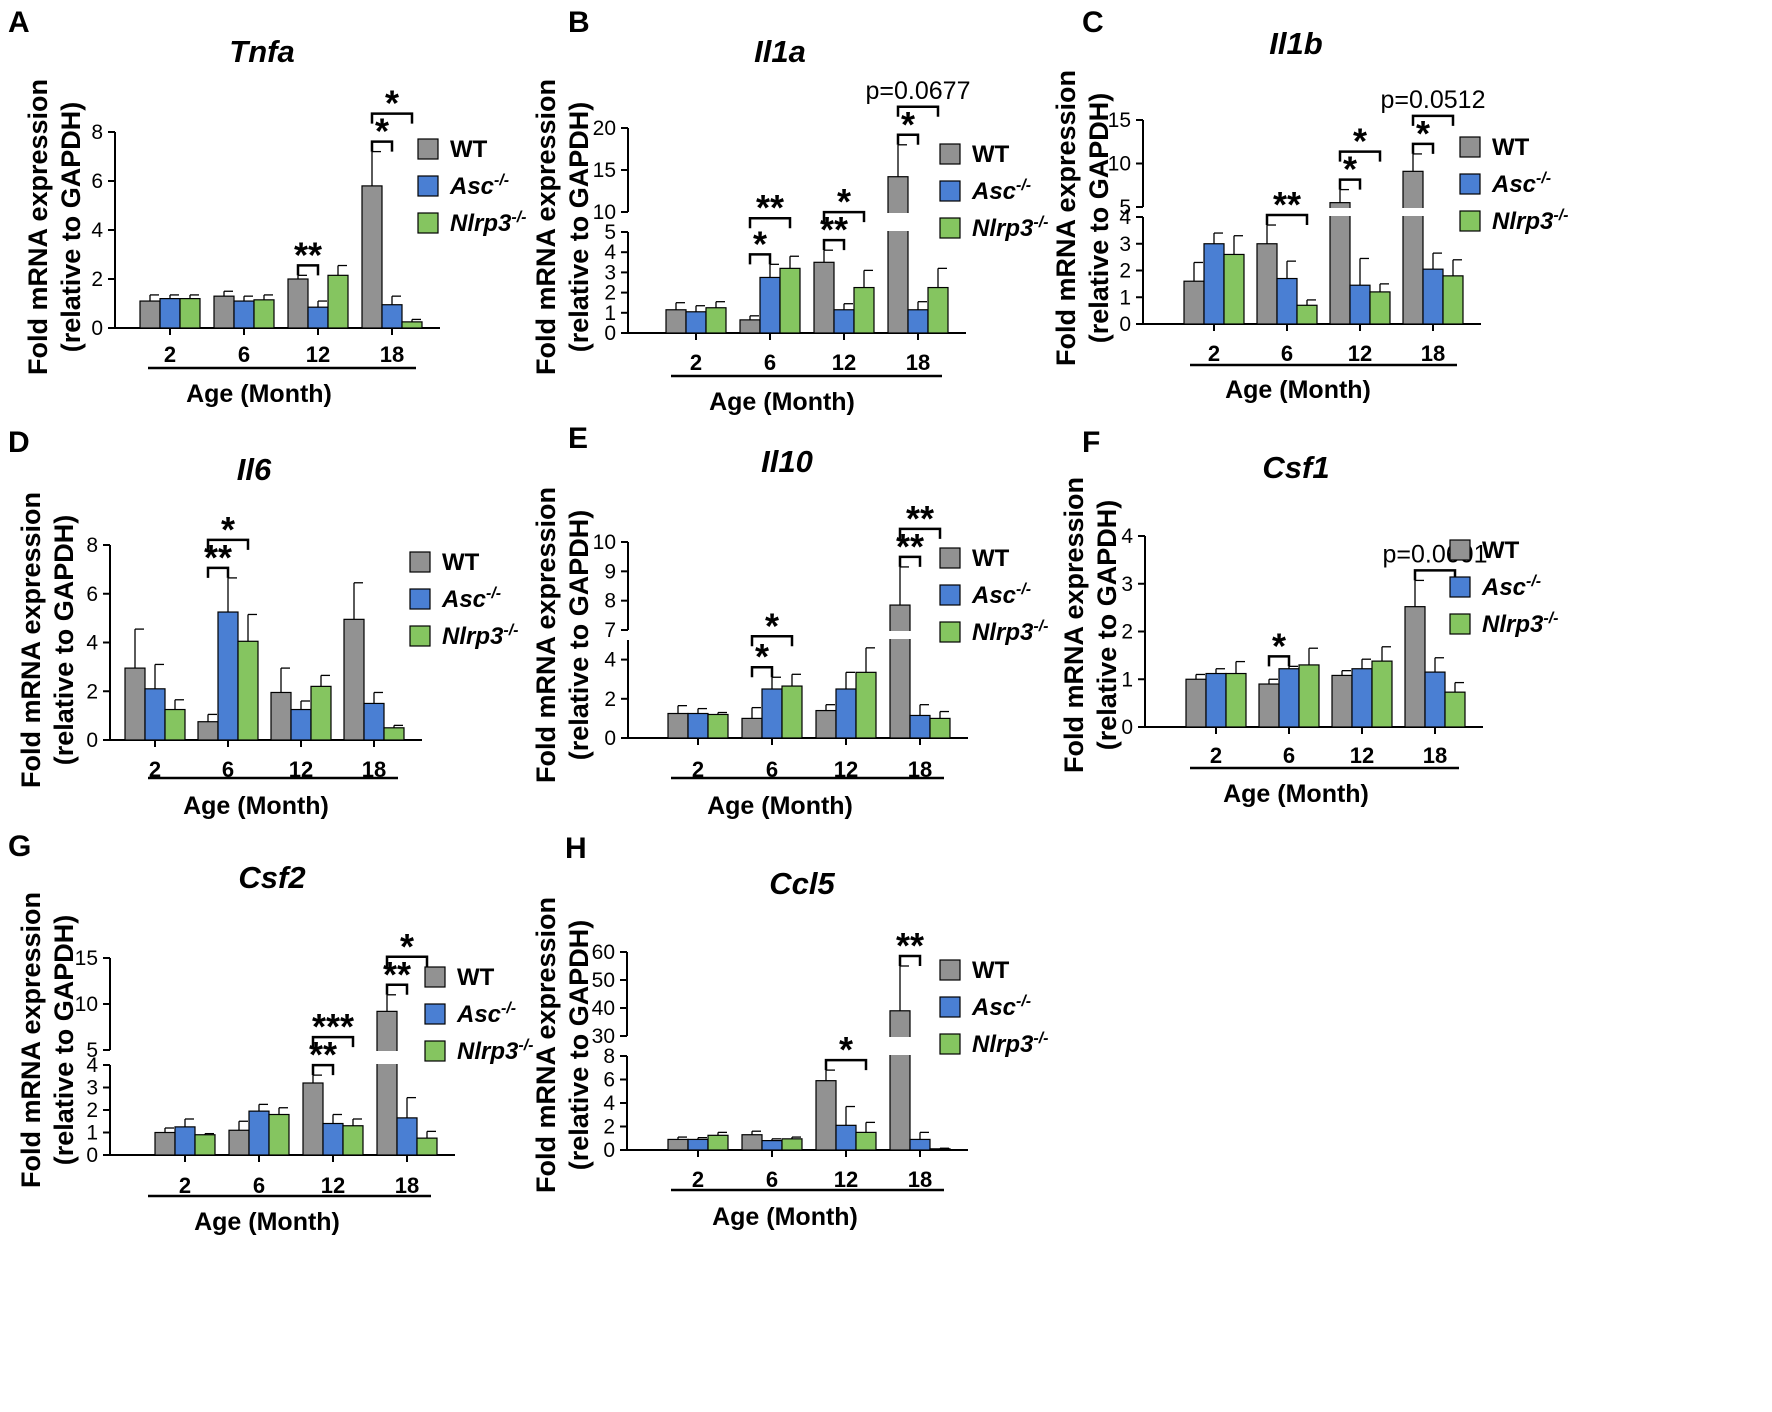 This screenshot has width=1772, height=1412. Describe the element at coordinates (787, 461) in the screenshot. I see `chart-title: Il10` at that location.